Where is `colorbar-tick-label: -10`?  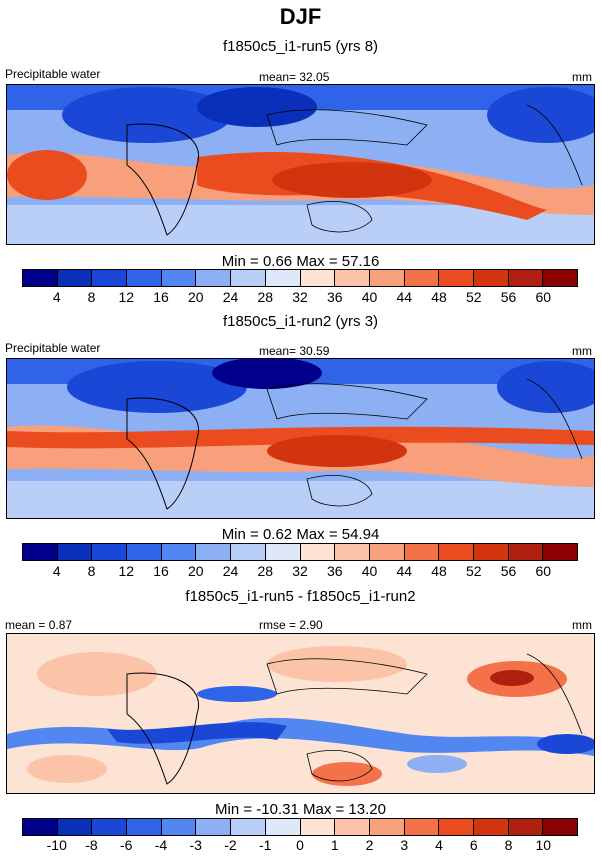
colorbar-tick-label: -10 is located at coordinates (56, 845).